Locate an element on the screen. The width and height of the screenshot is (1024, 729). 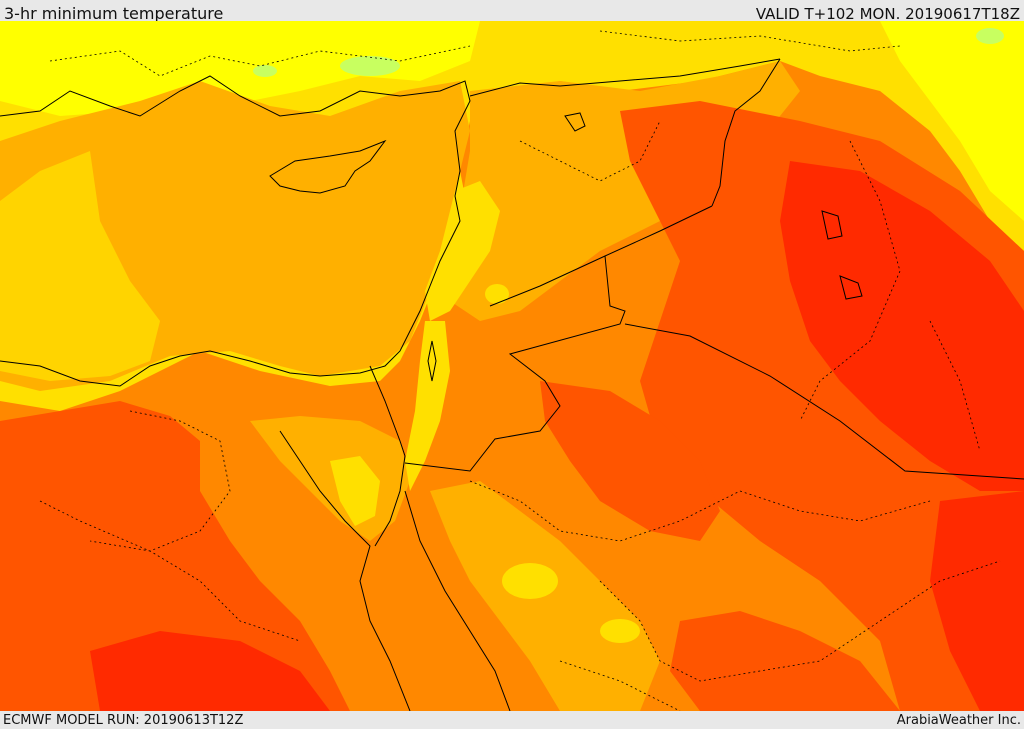
admin-boundary-turkey is located at coordinates (260, 61).